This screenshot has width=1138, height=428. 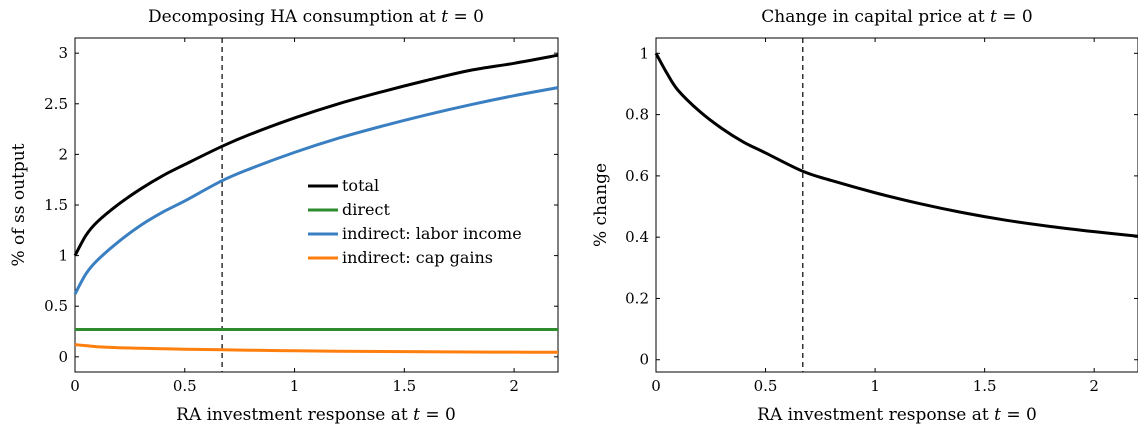 What do you see at coordinates (432, 233) in the screenshot?
I see `legend-label: indirect: labor income` at bounding box center [432, 233].